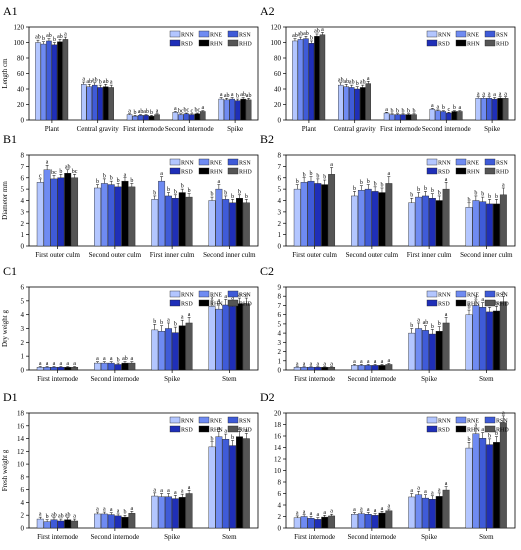 Image resolution: width=521 pixels, height=550 pixels. What do you see at coordinates (278, 471) in the screenshot?
I see `y-tick-label: 10` at bounding box center [278, 471].